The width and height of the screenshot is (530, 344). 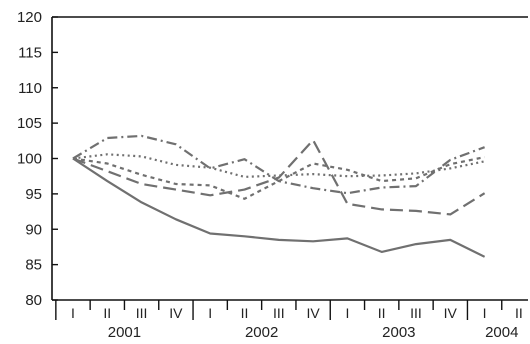 What do you see at coordinates (261, 332) in the screenshot?
I see `year-tick-label: 2002` at bounding box center [261, 332].